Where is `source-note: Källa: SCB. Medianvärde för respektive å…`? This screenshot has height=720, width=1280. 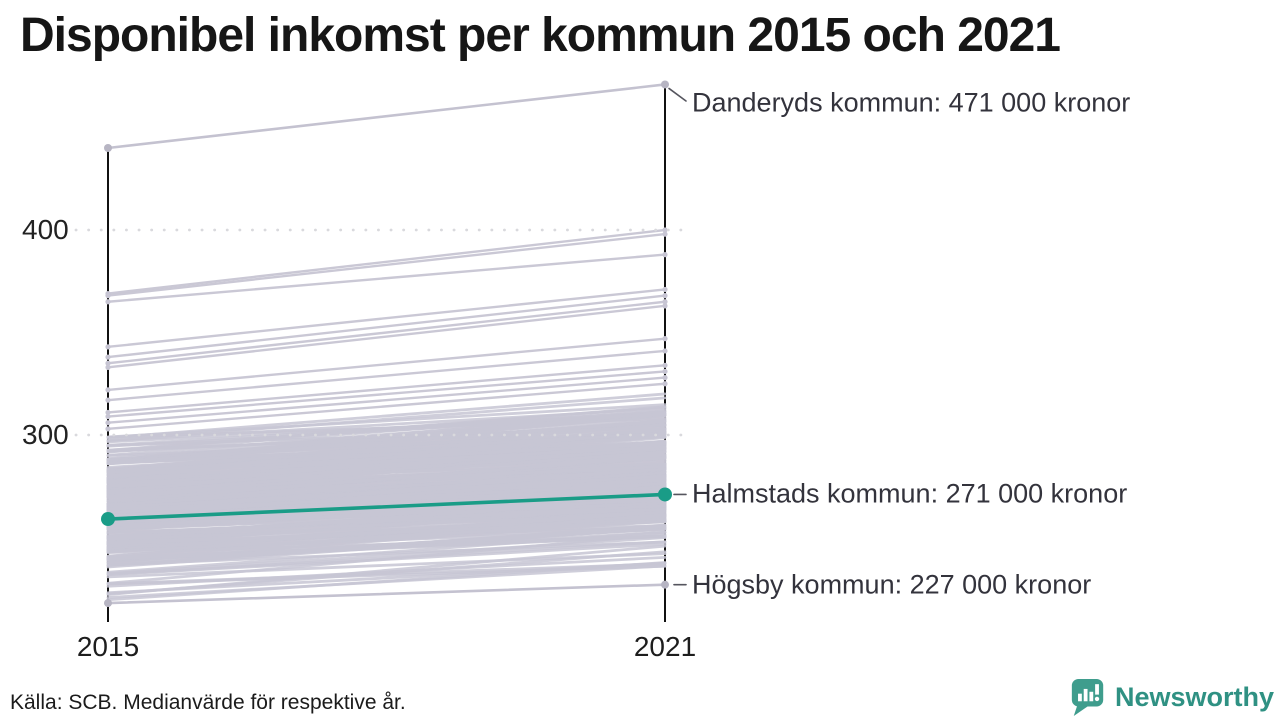
source-note: Källa: SCB. Medianvärde för respektive å… is located at coordinates (208, 702).